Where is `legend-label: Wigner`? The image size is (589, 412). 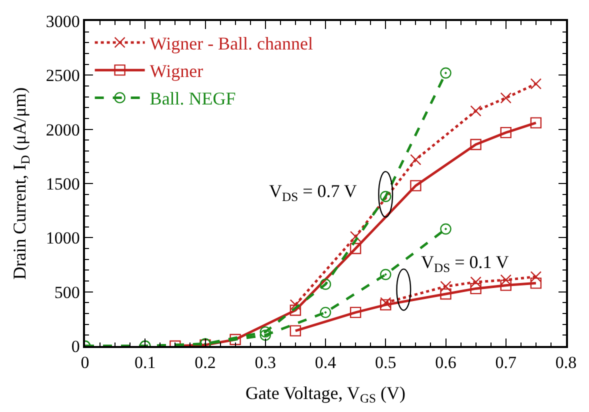 legend-label: Wigner is located at coordinates (177, 71).